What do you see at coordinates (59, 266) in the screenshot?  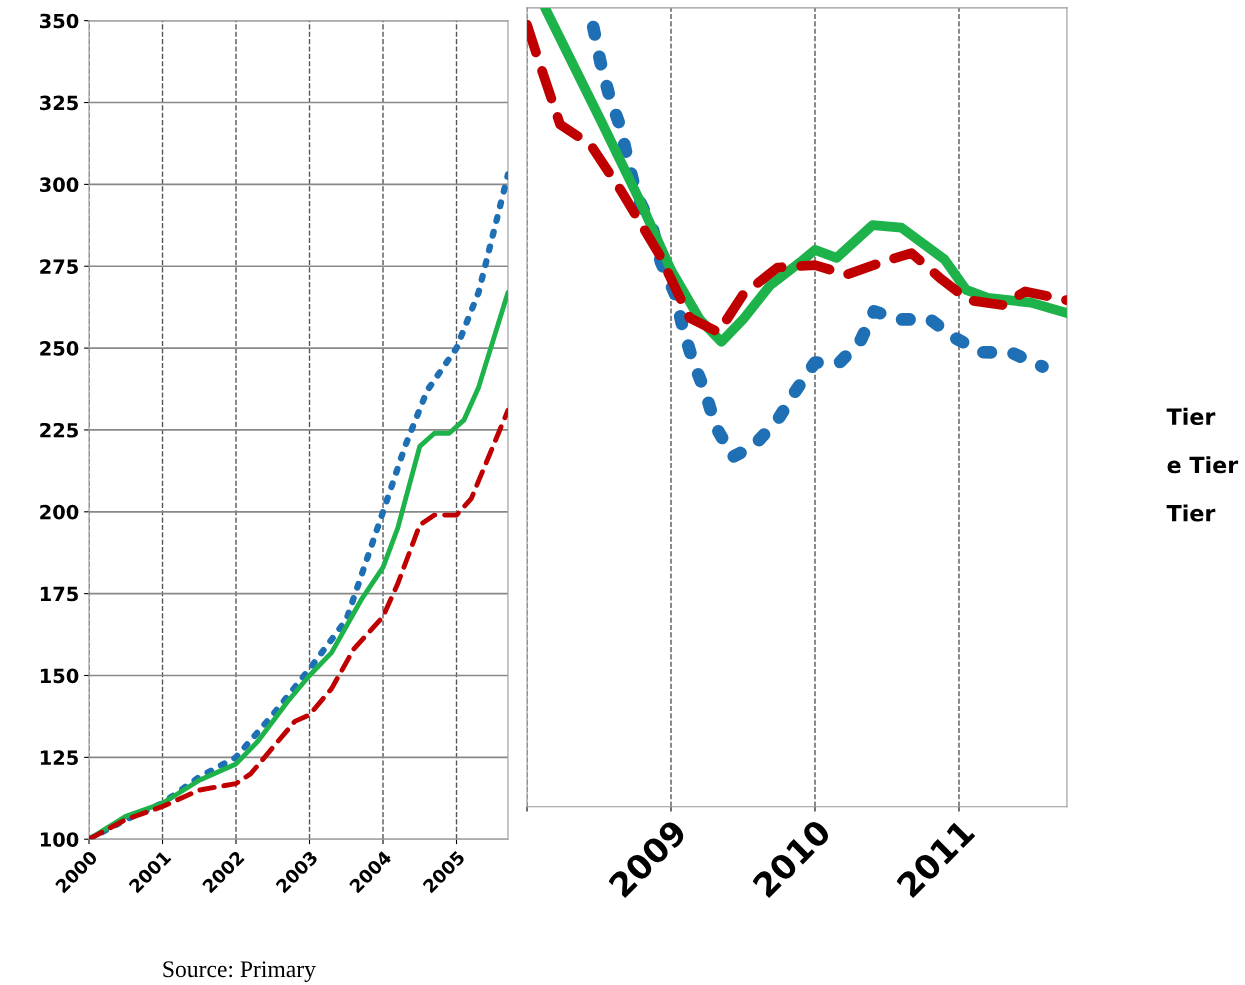 I see `y-tick-label: 275` at bounding box center [59, 266].